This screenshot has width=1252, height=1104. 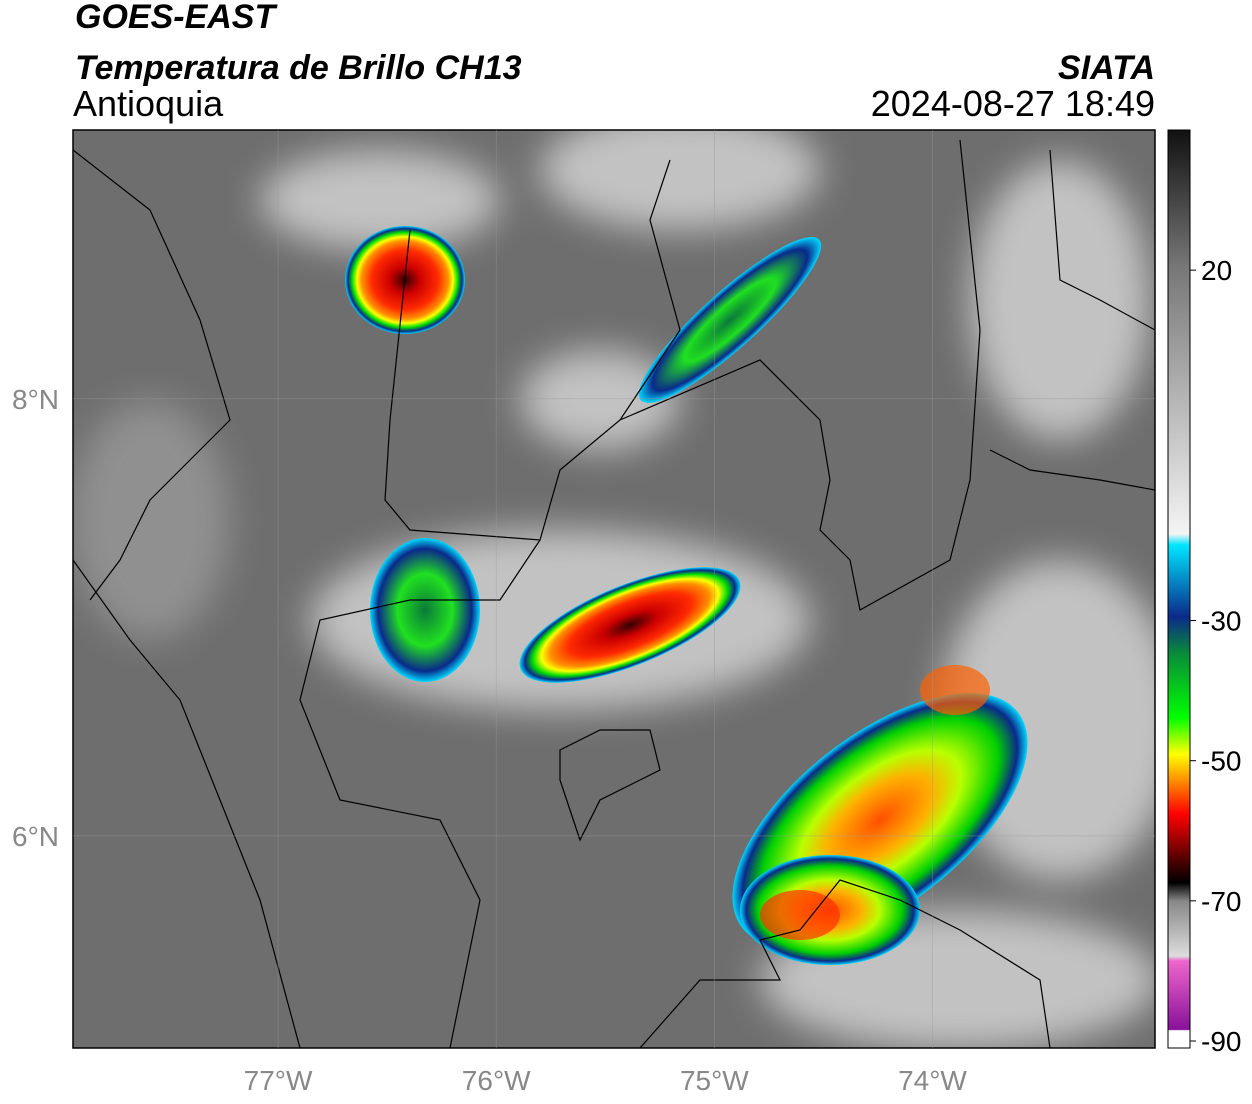 I want to click on x-tick-label: 77°W, so click(x=278, y=1080).